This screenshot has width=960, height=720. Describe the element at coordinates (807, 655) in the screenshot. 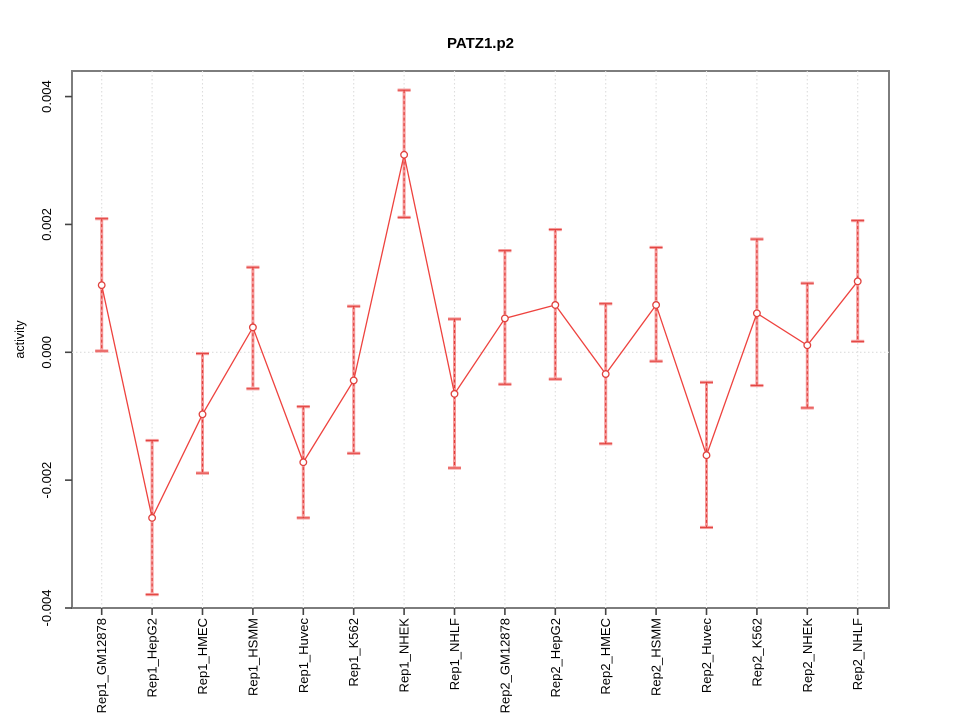

I see `x-tick-label: Rep2_NHEK` at that location.